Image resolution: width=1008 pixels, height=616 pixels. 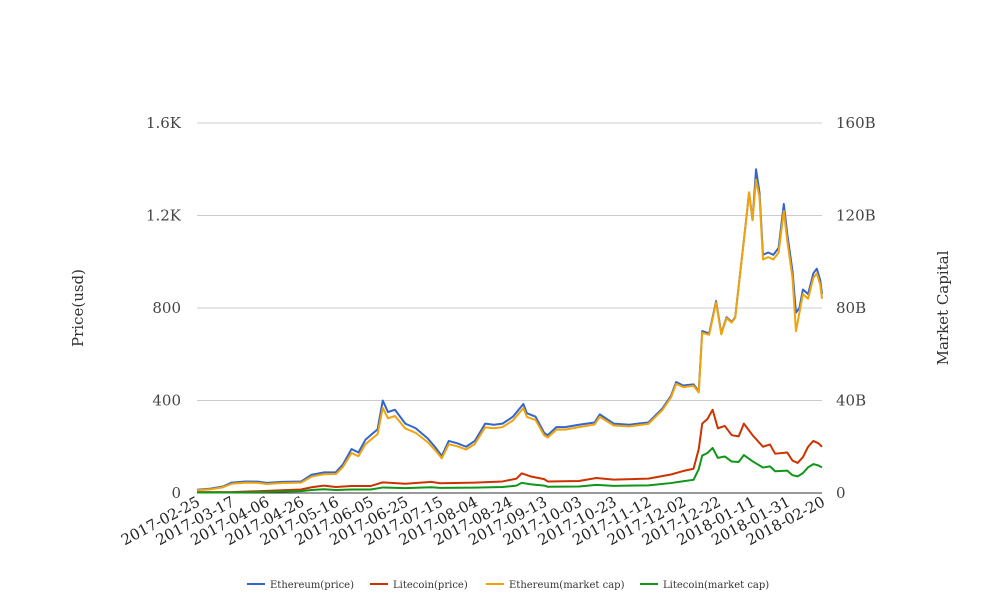 I want to click on y-axis-title-left: Price(usd), so click(x=78, y=308).